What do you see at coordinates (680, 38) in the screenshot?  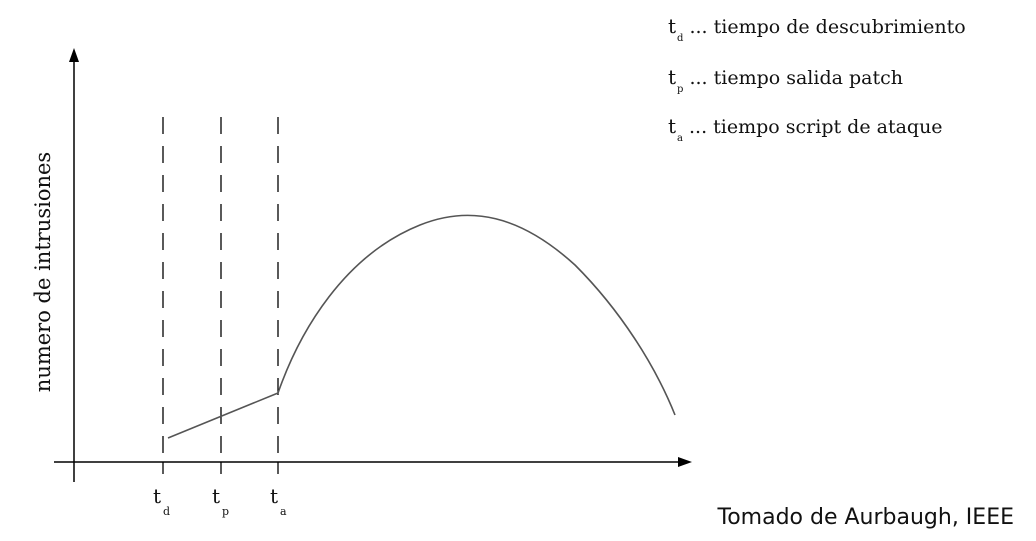 I see `legend-subscript: d` at bounding box center [680, 38].